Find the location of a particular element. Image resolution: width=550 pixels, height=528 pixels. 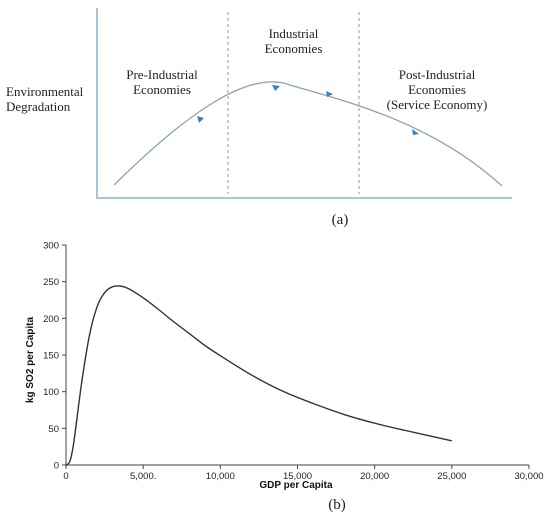

region-label-line: (Service Economy) is located at coordinates (437, 104).